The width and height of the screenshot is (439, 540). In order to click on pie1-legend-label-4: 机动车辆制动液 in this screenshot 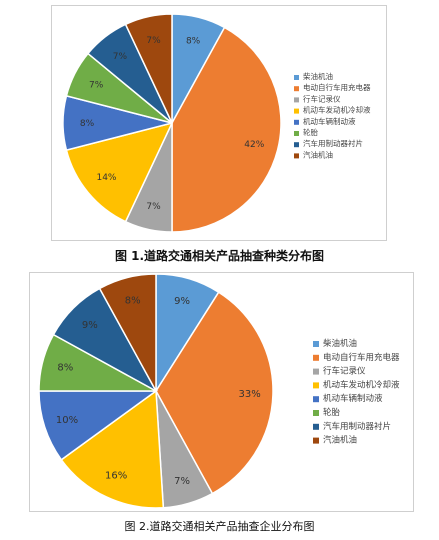, I will do `click(329, 121)`.